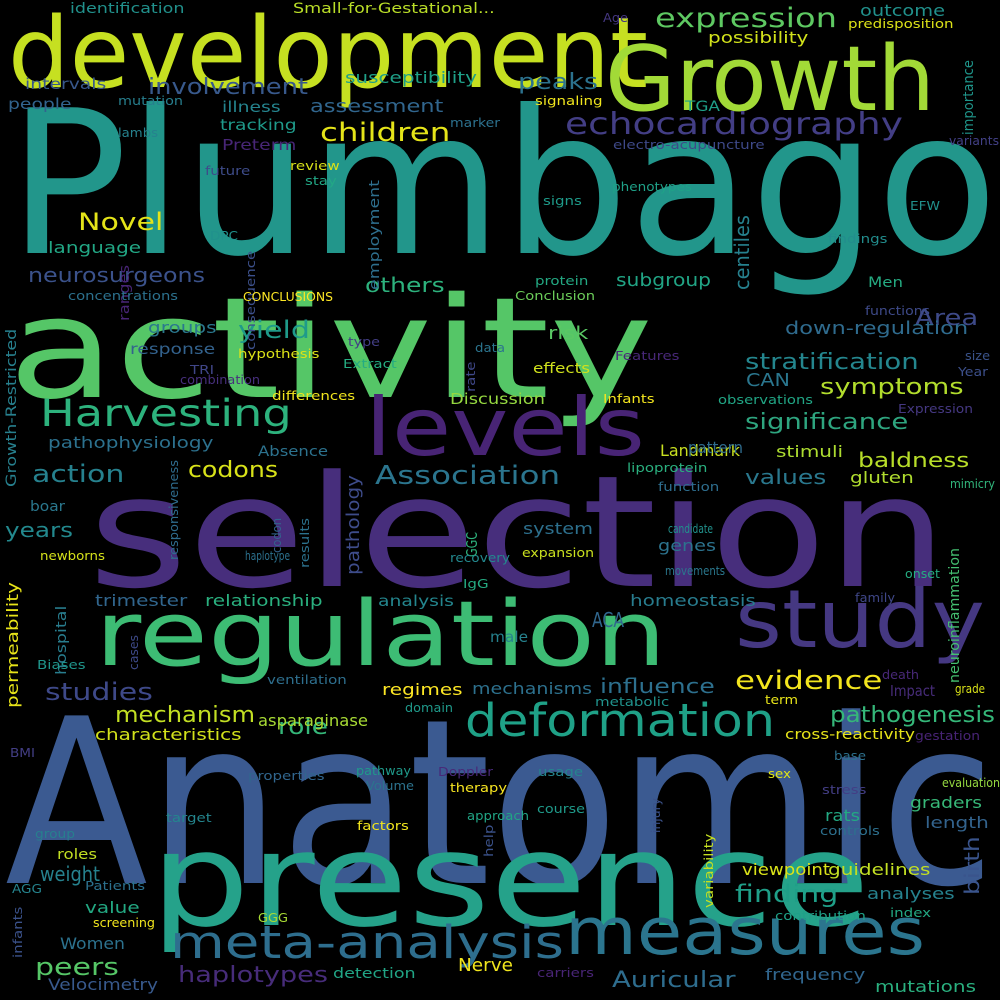  Describe the element at coordinates (877, 328) in the screenshot. I see `cloud-word: down-regulation` at that location.